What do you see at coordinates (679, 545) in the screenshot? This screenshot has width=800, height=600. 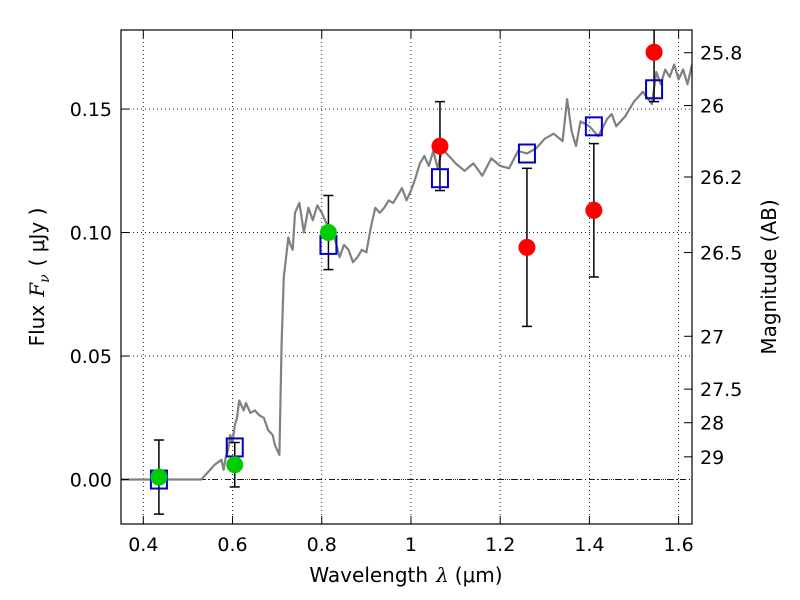 I see `x-tick-label: 1.6` at bounding box center [679, 545].